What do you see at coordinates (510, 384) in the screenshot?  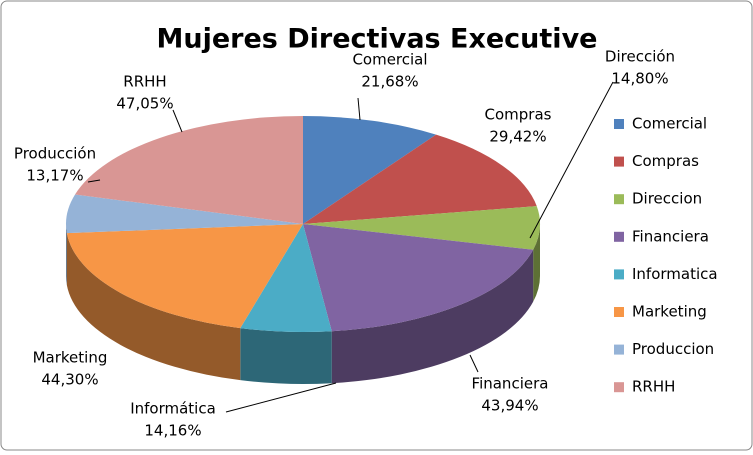 I see `data-label-name: Financiera` at bounding box center [510, 384].